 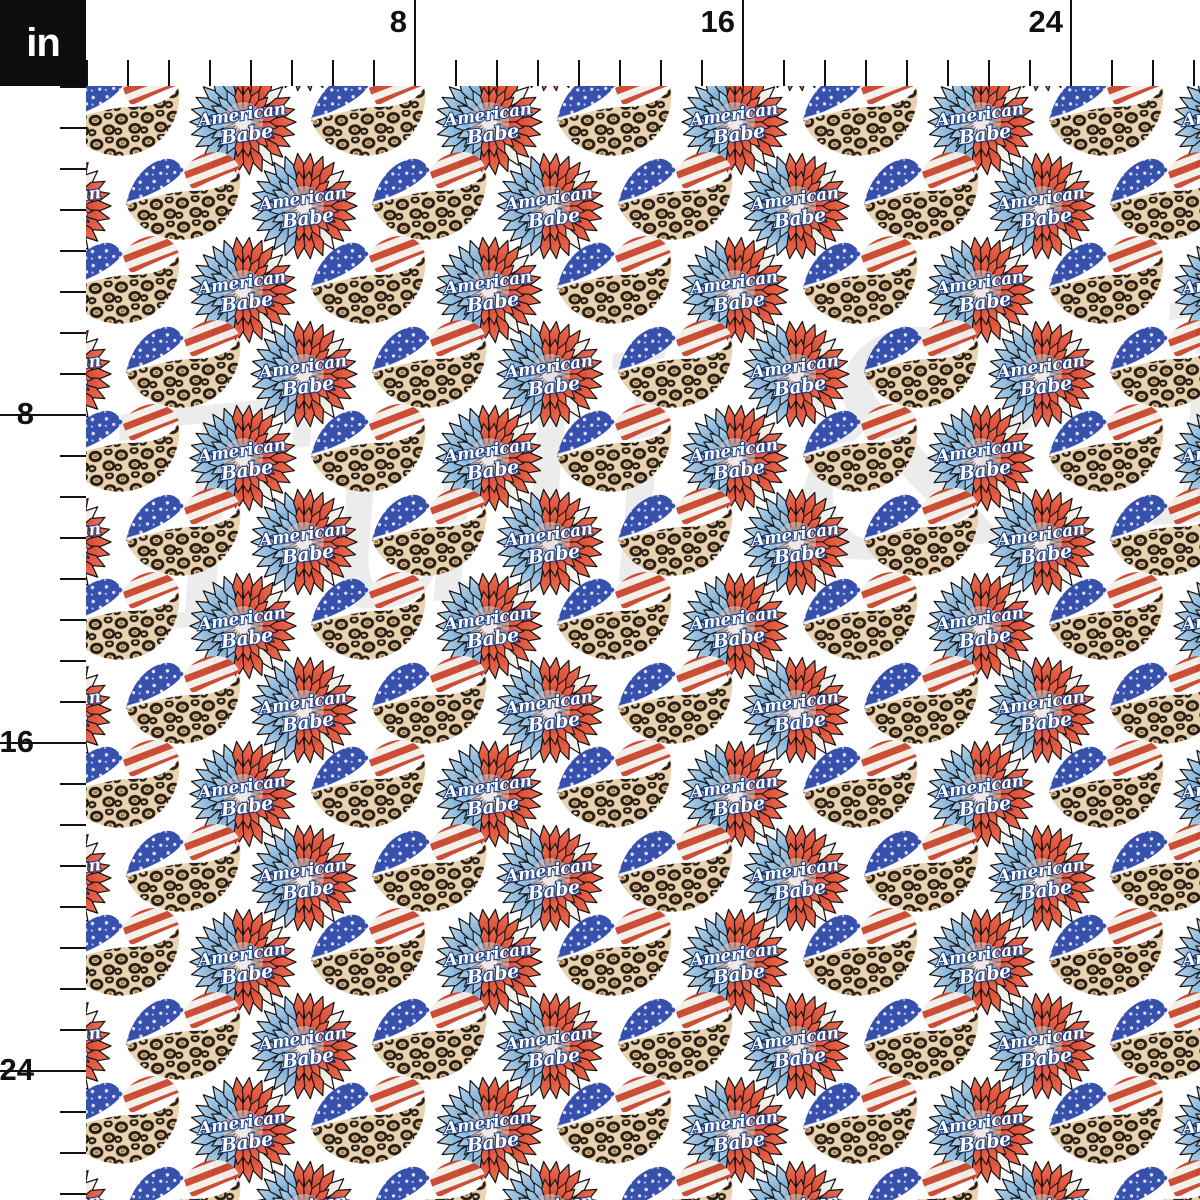 What do you see at coordinates (717, 21) in the screenshot?
I see `ruler-top-label-16: 16` at bounding box center [717, 21].